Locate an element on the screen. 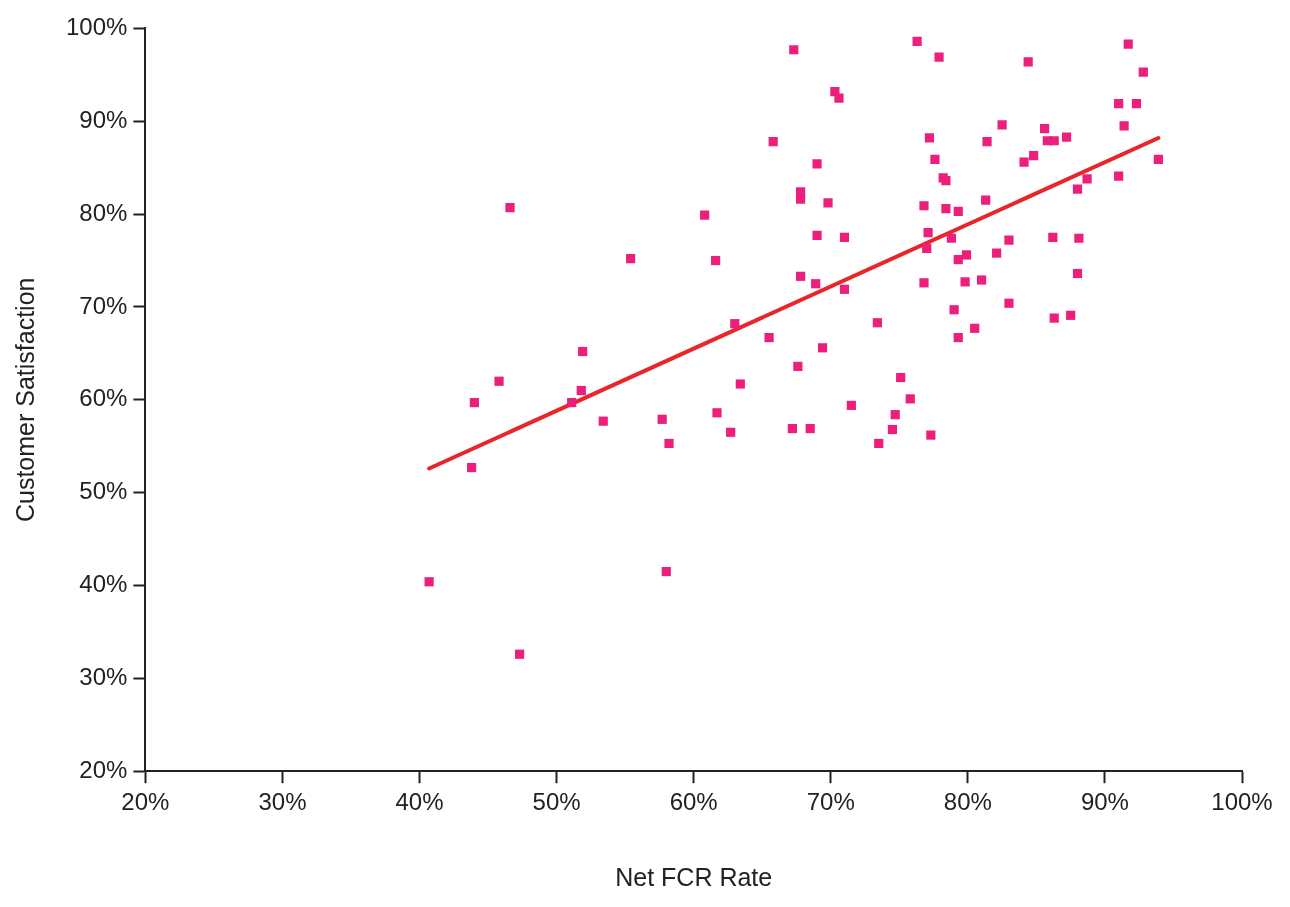 The image size is (1290, 907). x-tick-label: 70% is located at coordinates (830, 802).